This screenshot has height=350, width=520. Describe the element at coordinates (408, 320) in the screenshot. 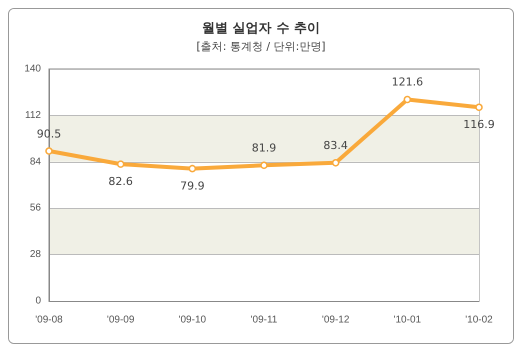

I see `x-tick-label: '10-01` at that location.